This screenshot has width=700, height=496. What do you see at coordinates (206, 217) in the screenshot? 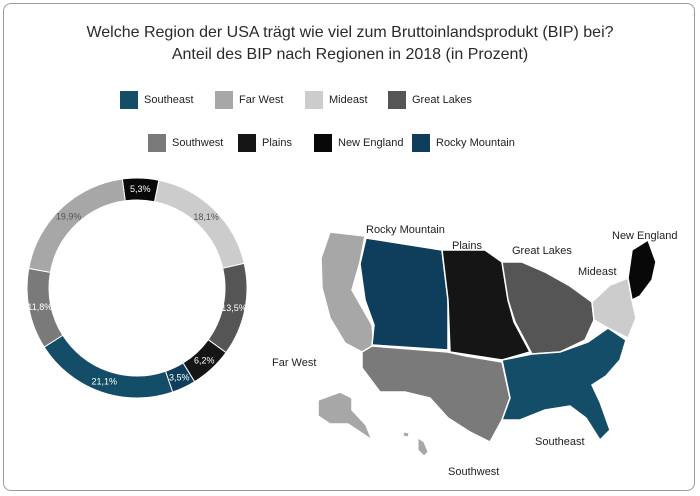
I see `donut-data-label: 18,1%` at bounding box center [206, 217].